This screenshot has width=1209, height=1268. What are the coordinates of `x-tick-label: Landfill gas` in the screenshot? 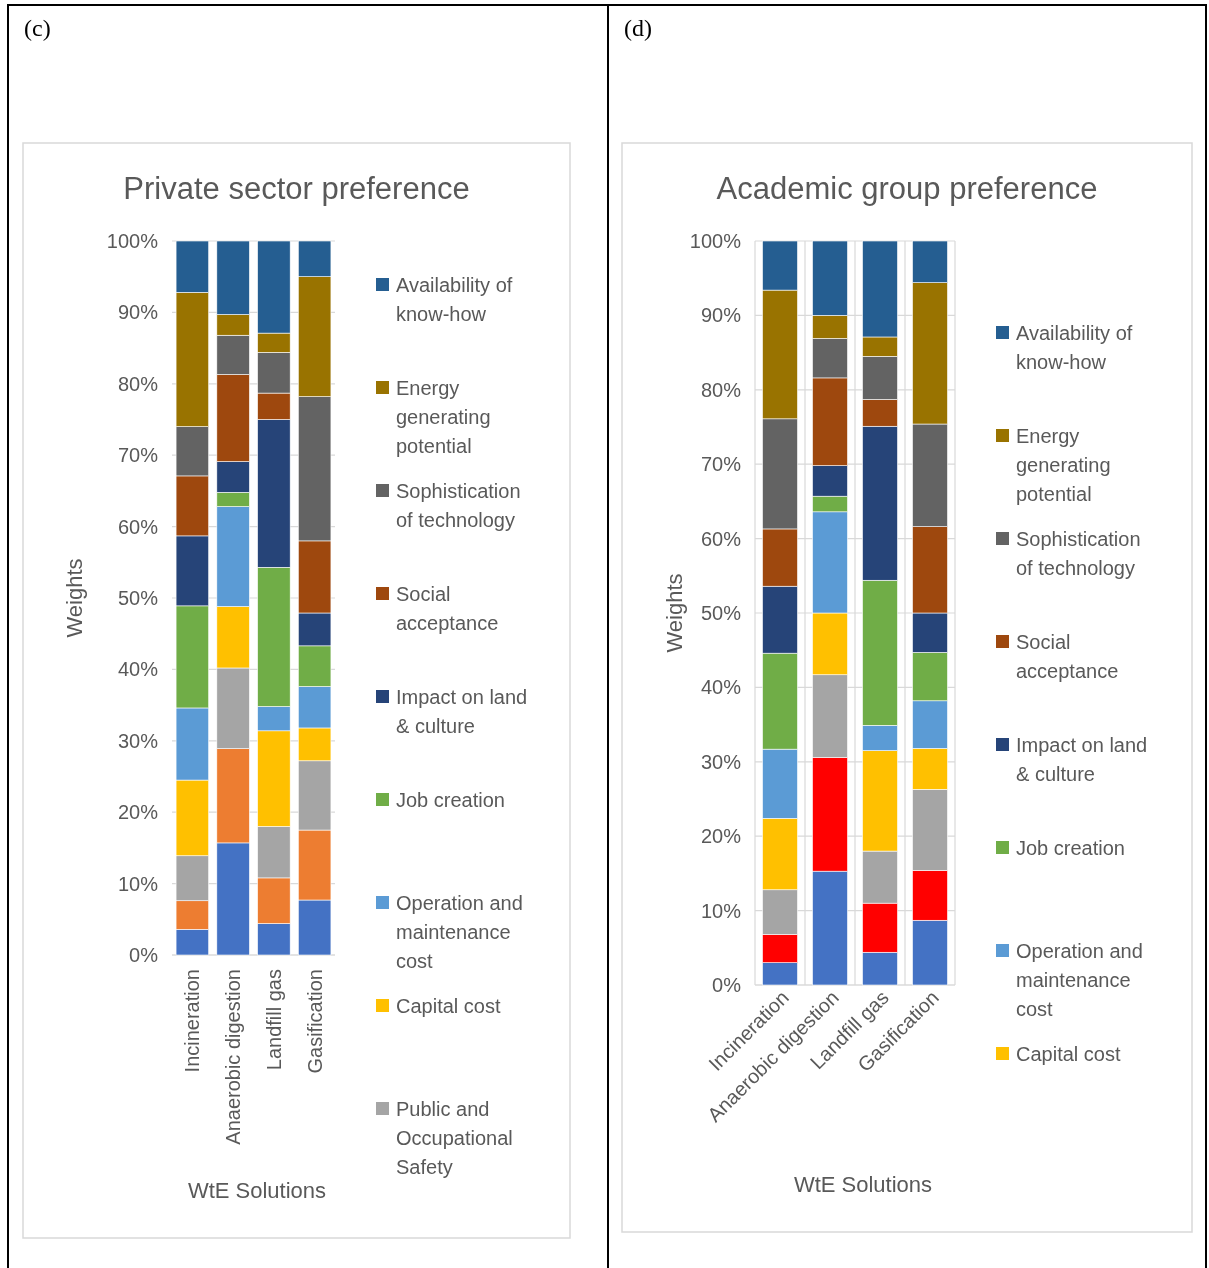 It's located at (273, 1020).